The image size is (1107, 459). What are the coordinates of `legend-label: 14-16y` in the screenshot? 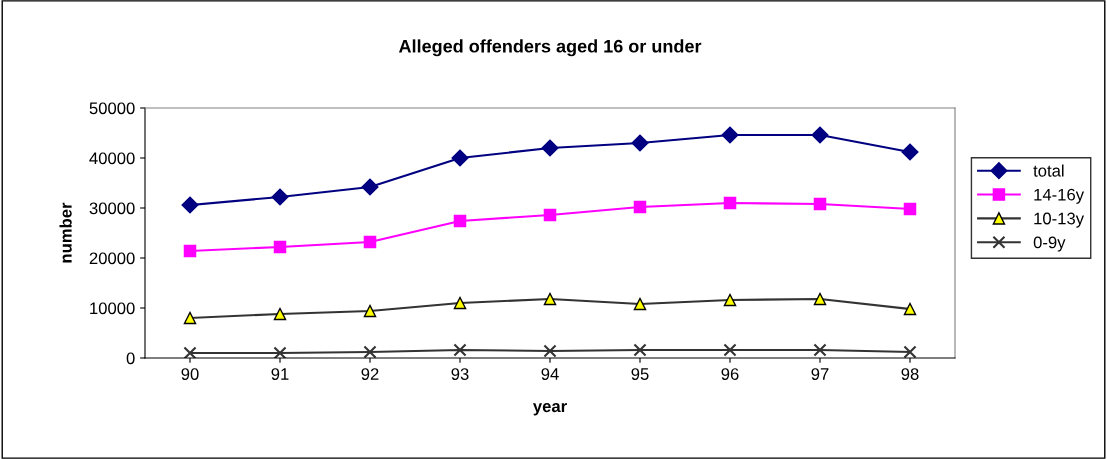 It's located at (1059, 196).